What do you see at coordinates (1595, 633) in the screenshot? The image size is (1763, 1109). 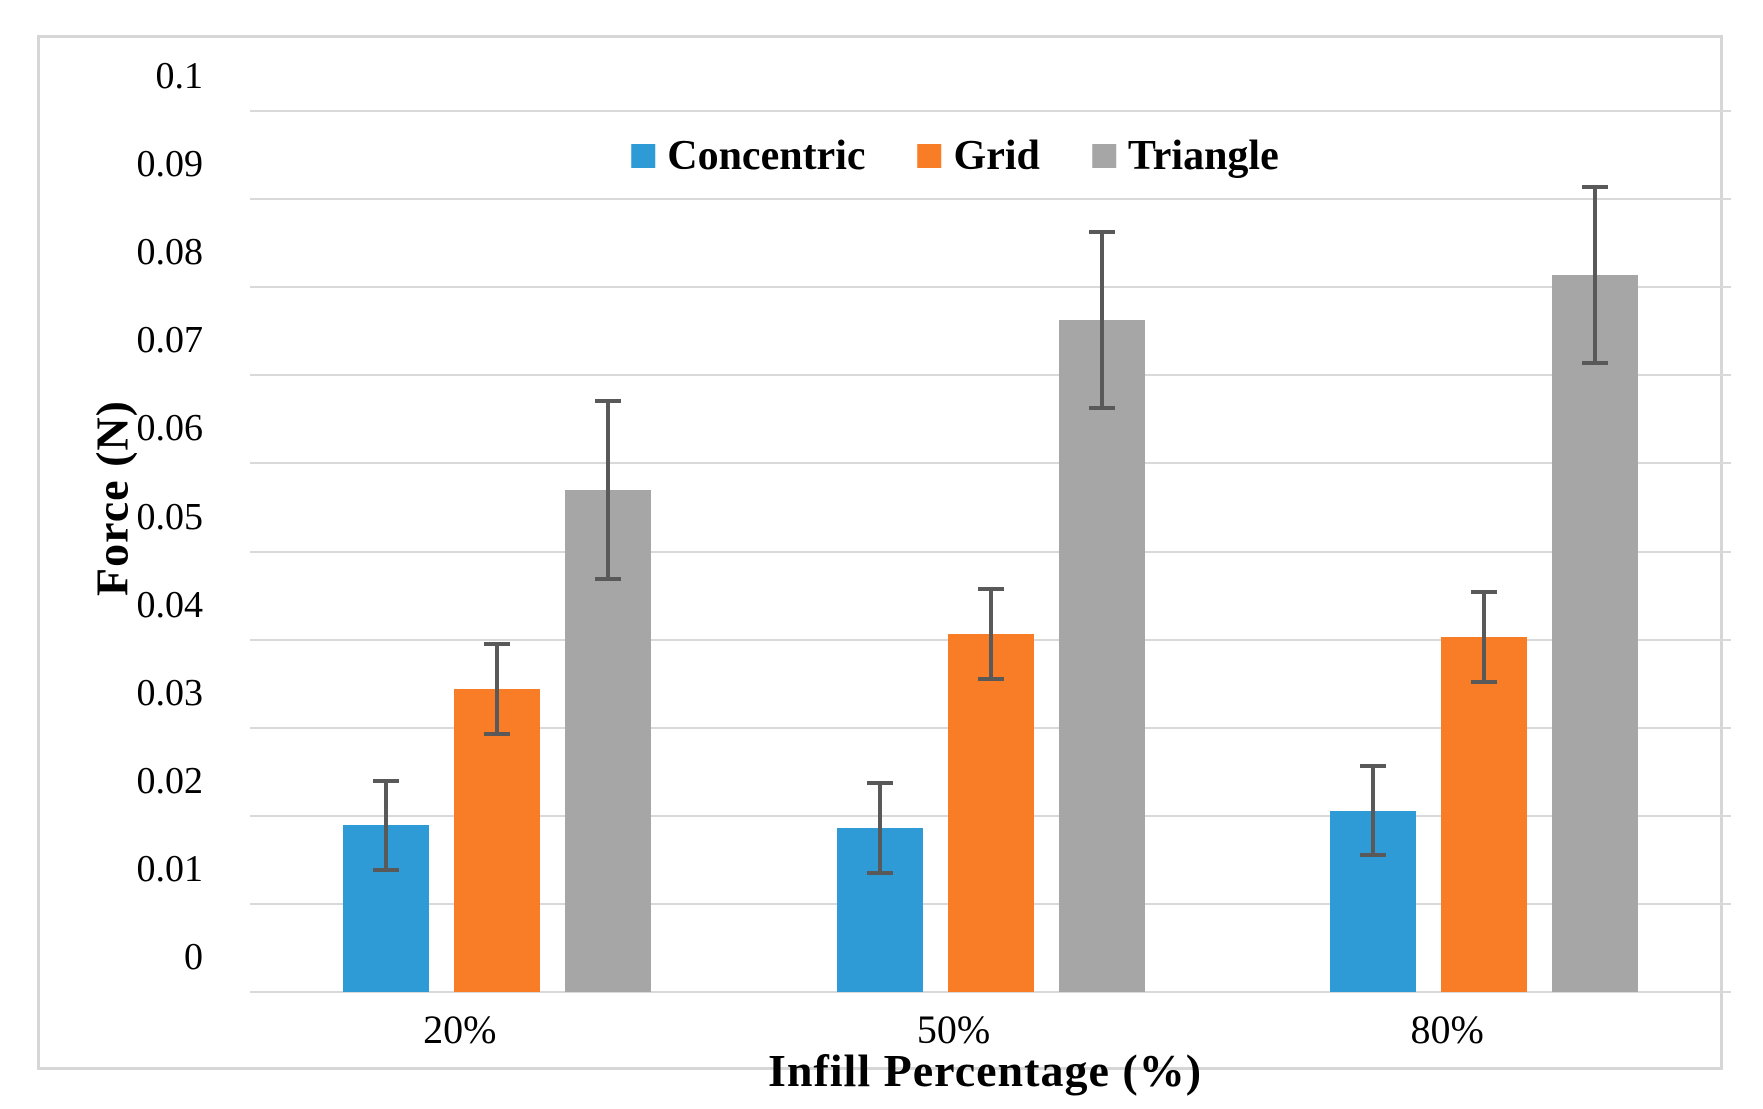 I see `bar-triangle-80%` at bounding box center [1595, 633].